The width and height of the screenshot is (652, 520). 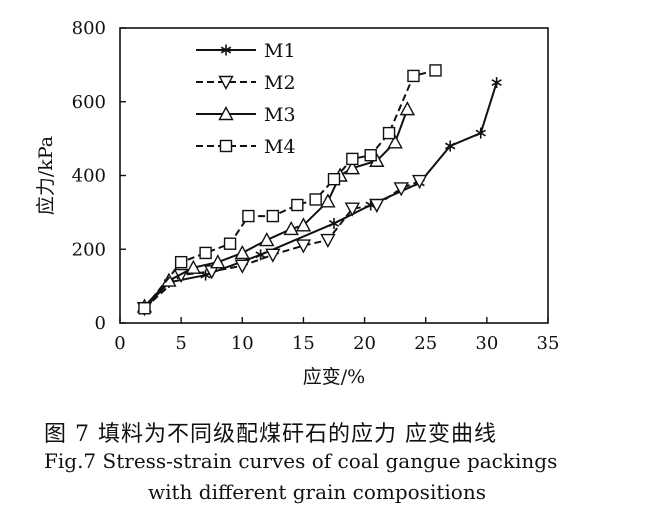 I want to click on x-tick-label: 20, so click(x=364, y=343).